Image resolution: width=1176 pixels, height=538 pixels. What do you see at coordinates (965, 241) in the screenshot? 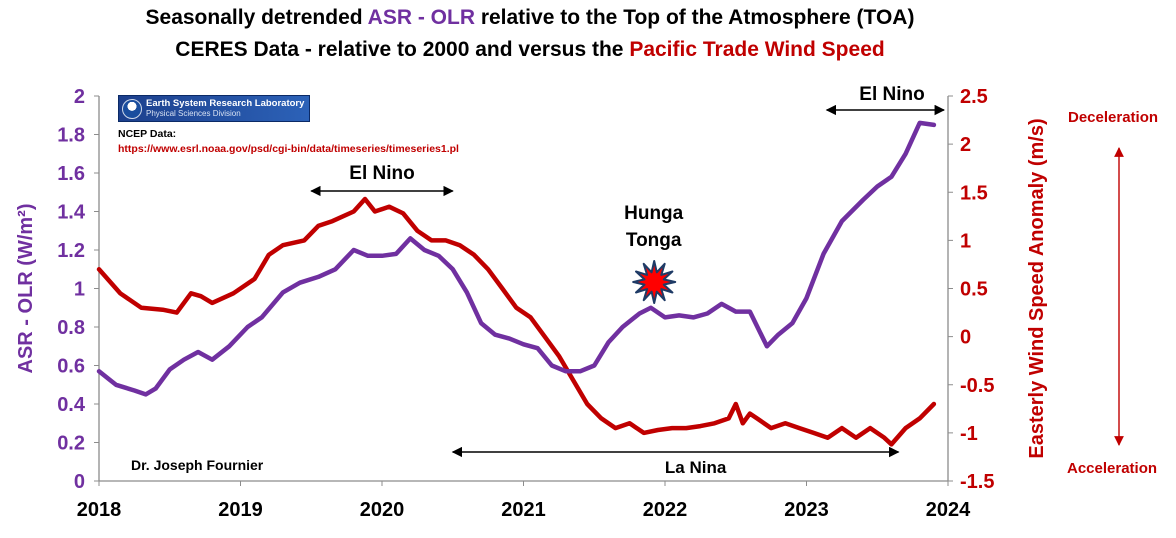
I see `right-tick-label: 1` at bounding box center [965, 241].